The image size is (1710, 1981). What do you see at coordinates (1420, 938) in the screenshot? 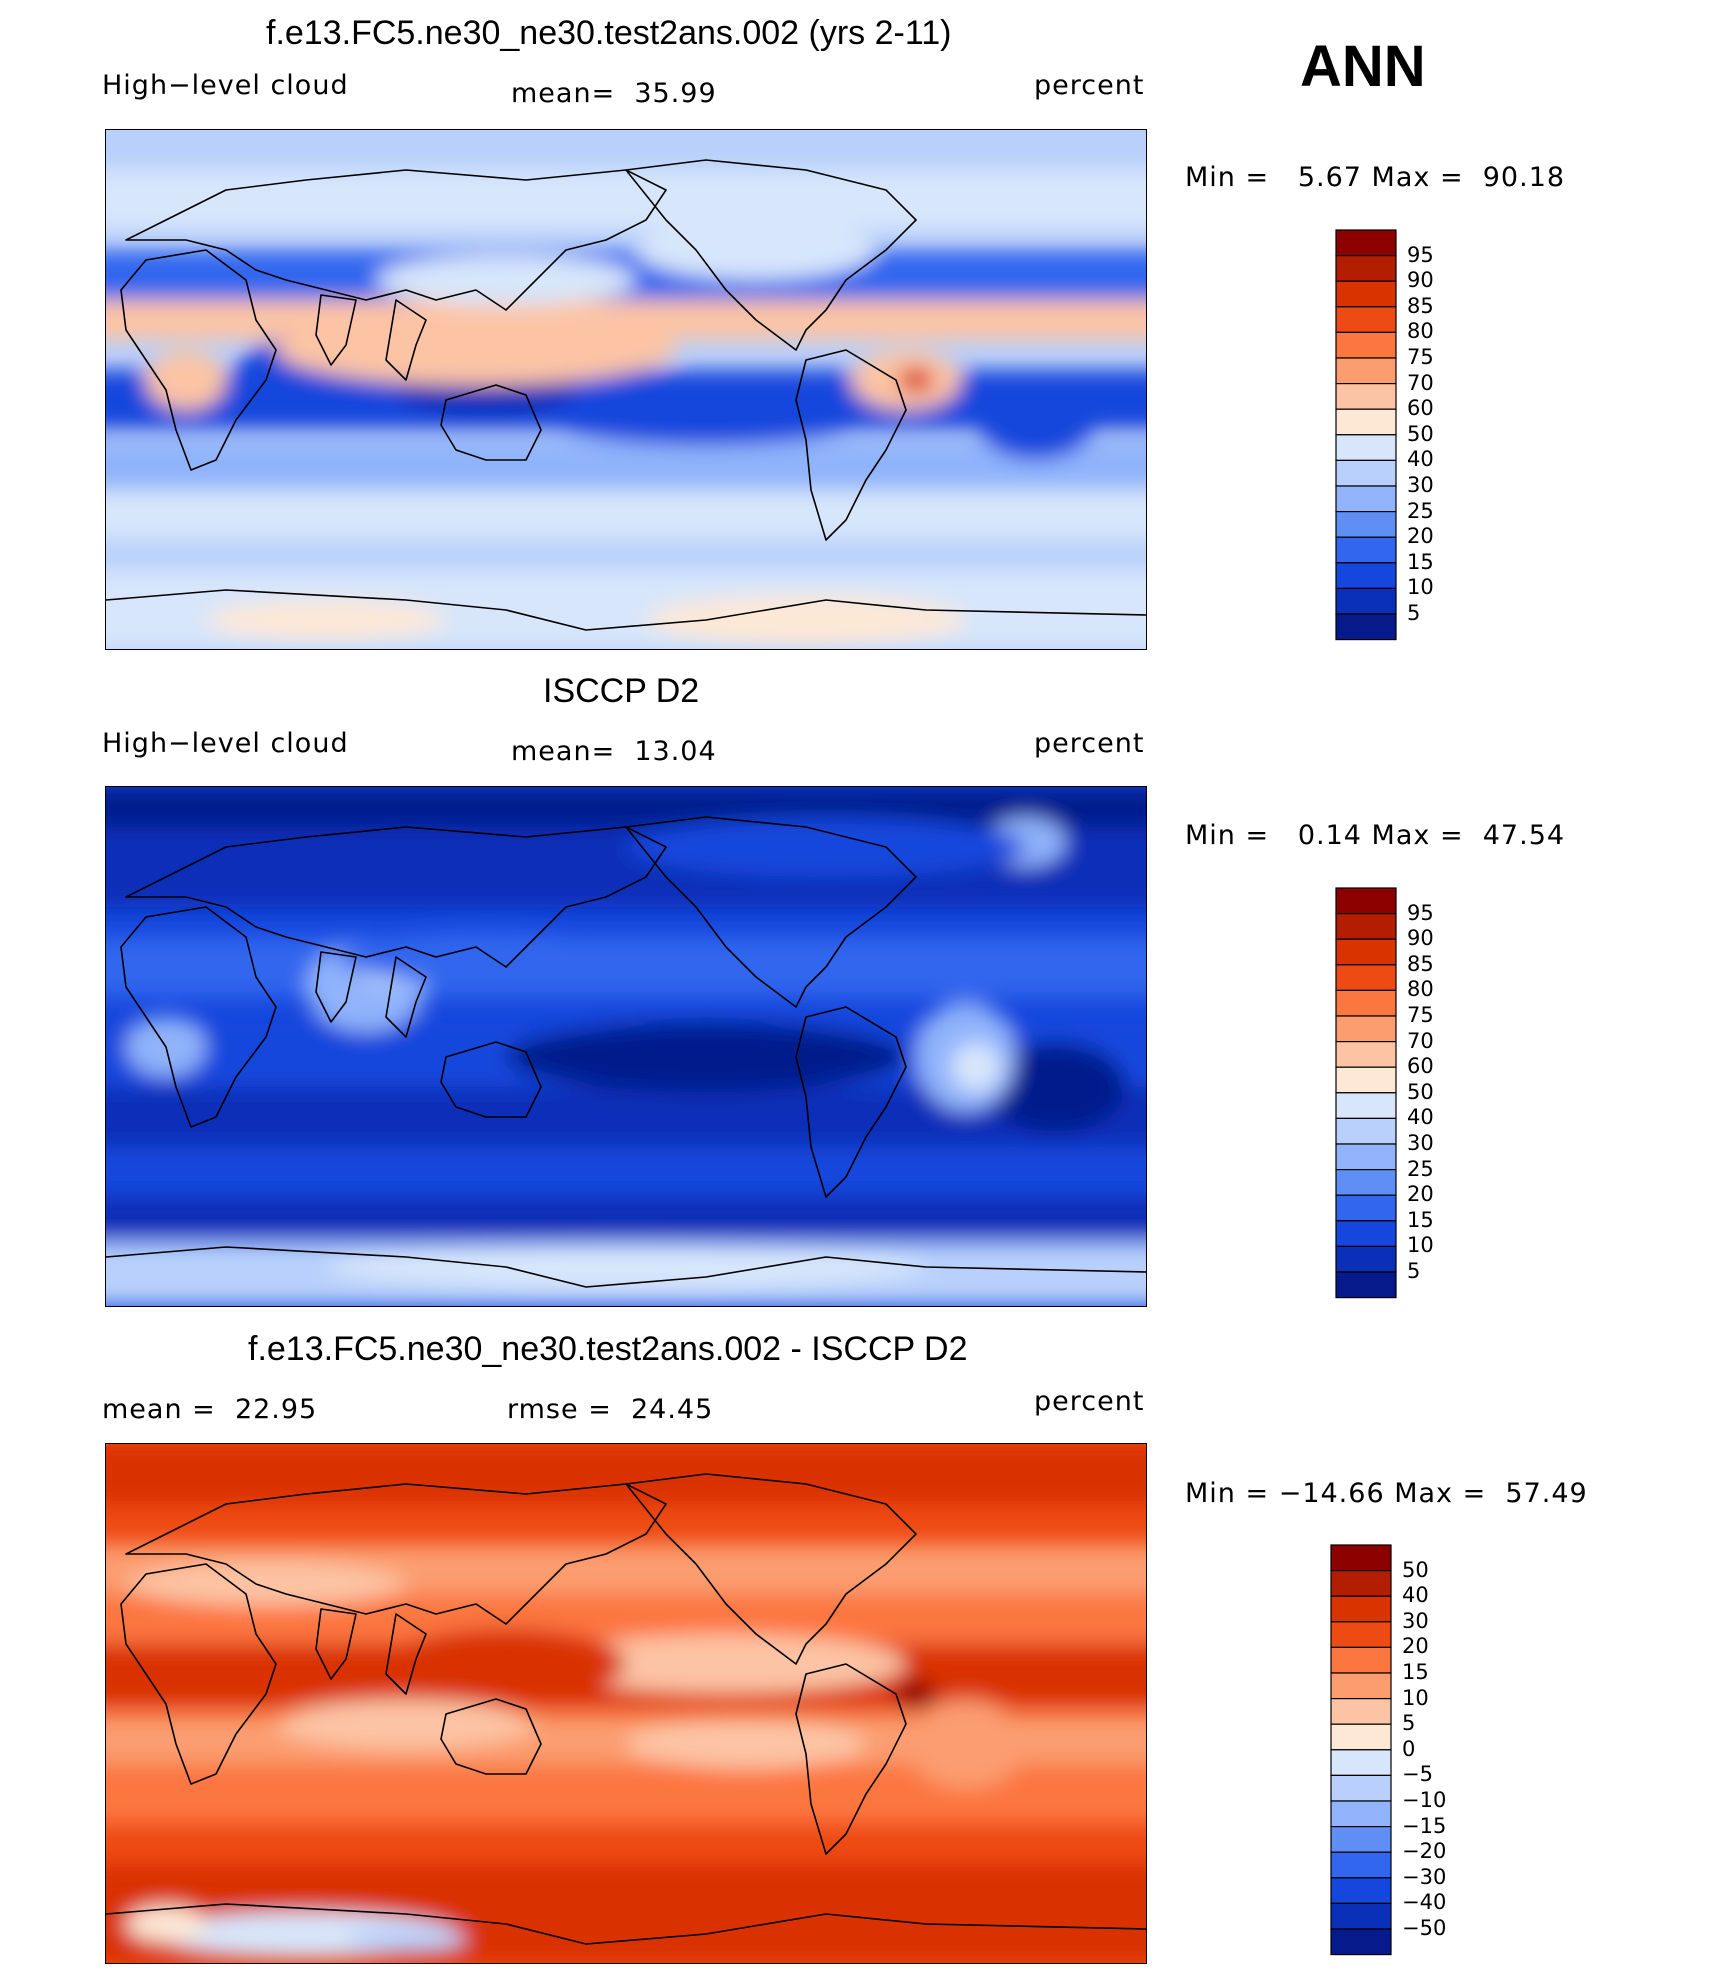
I see `colorbar-tick-label: 90` at bounding box center [1420, 938].